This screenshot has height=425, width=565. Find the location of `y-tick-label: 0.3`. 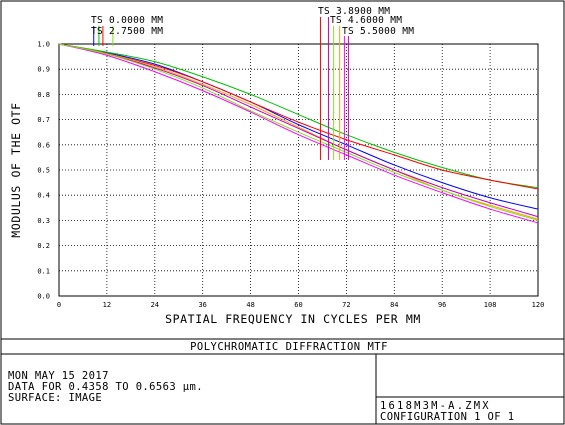

y-tick-label: 0.3 is located at coordinates (43, 221).